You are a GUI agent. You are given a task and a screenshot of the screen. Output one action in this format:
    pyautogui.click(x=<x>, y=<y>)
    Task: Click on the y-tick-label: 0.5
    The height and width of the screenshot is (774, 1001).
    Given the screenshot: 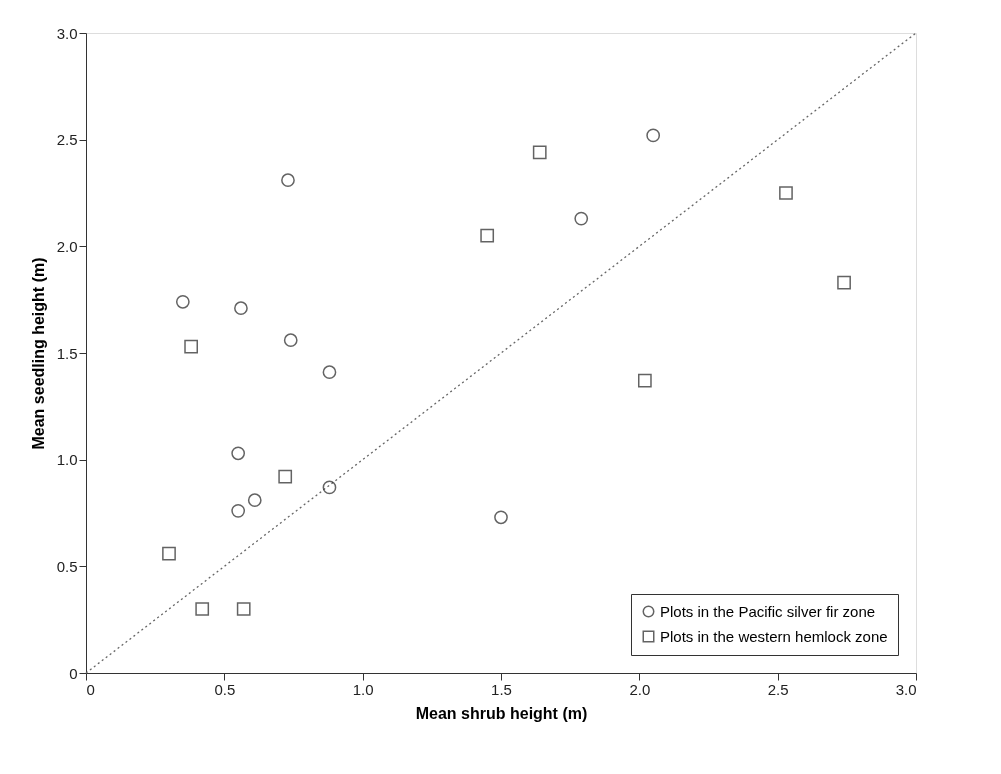 What is the action you would take?
    pyautogui.click(x=67, y=566)
    